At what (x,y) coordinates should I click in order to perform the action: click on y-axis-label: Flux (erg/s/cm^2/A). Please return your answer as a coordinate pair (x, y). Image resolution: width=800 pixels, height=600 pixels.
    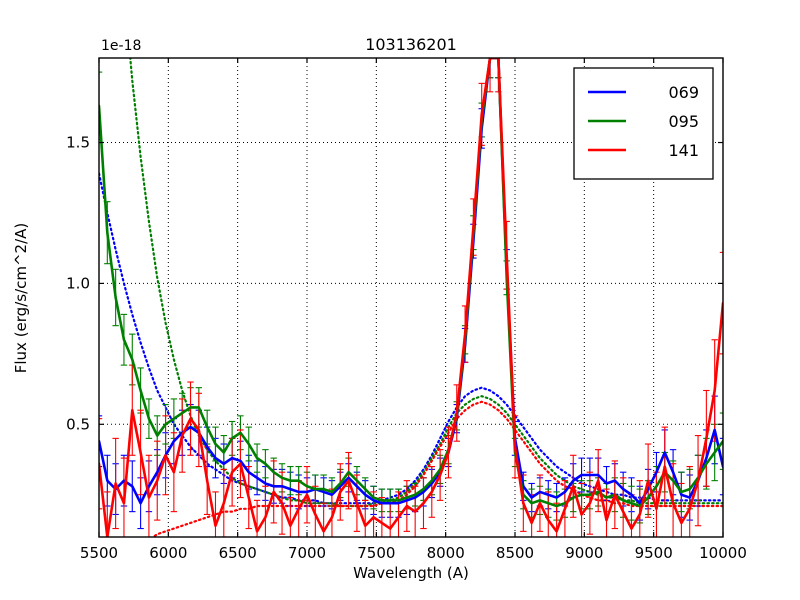
    Looking at the image, I should click on (21, 298).